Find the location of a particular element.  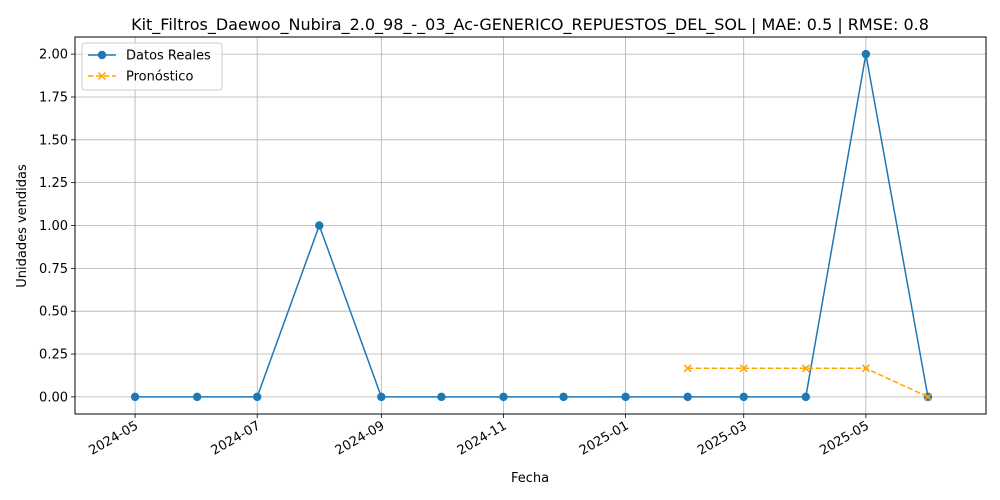

y-tick-label: 0.75 is located at coordinates (53, 269).